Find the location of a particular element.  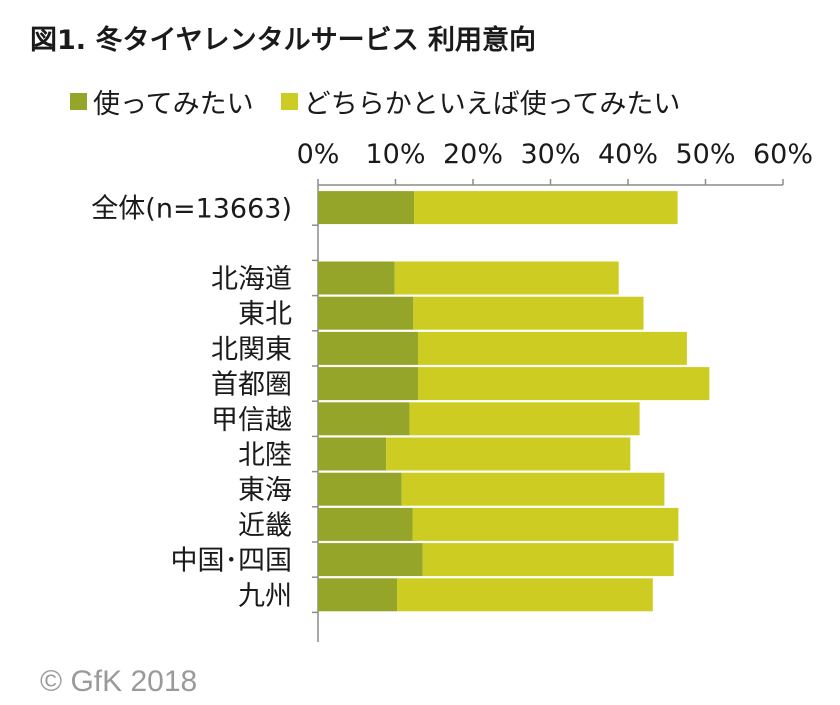

legend-label-series-1: 使ってみたい is located at coordinates (173, 104).